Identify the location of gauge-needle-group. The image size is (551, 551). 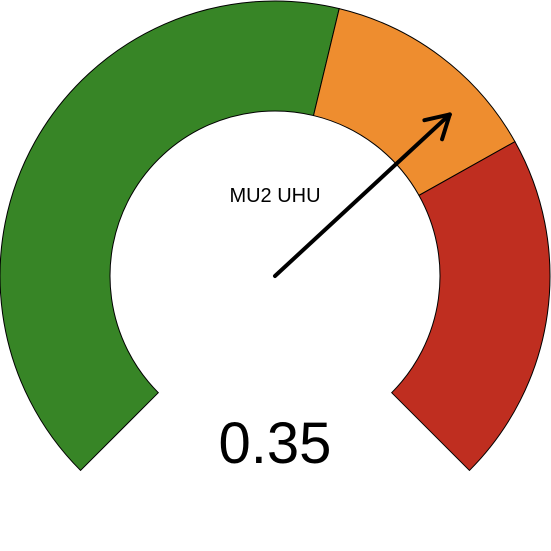
(362, 195).